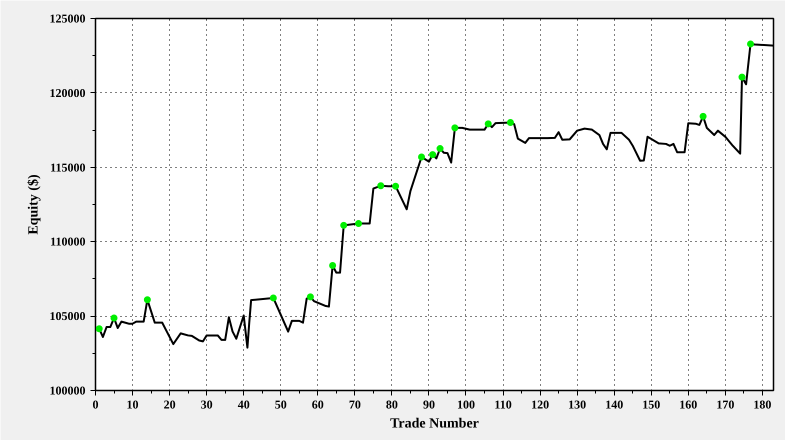  Describe the element at coordinates (725, 405) in the screenshot. I see `x-tick-label: 170` at that location.